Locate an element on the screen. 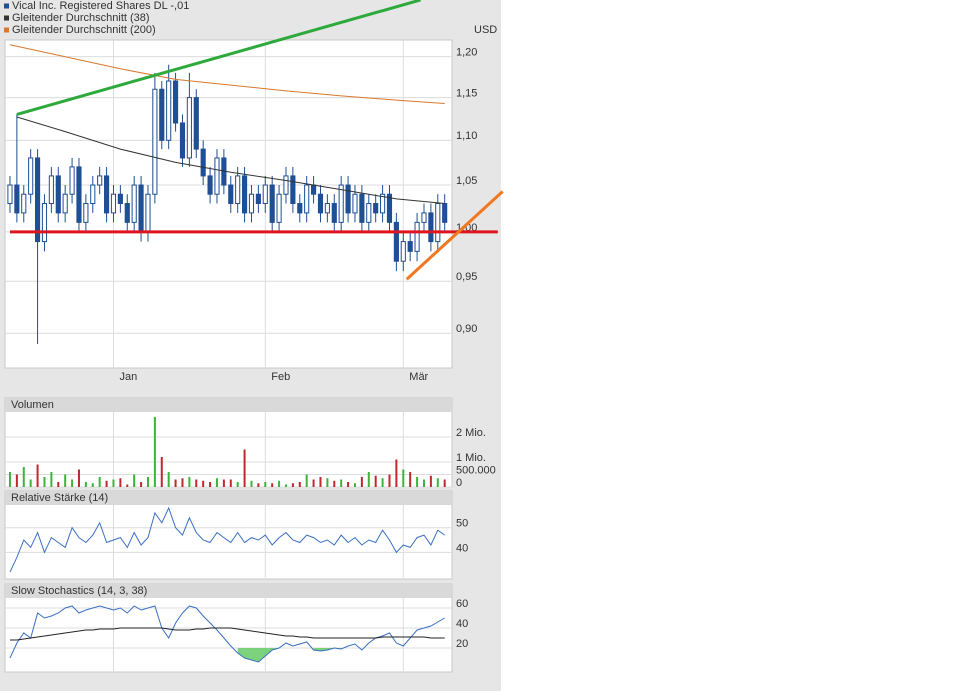 This screenshot has width=960, height=691. y-tick-label: 1,15 is located at coordinates (466, 93).